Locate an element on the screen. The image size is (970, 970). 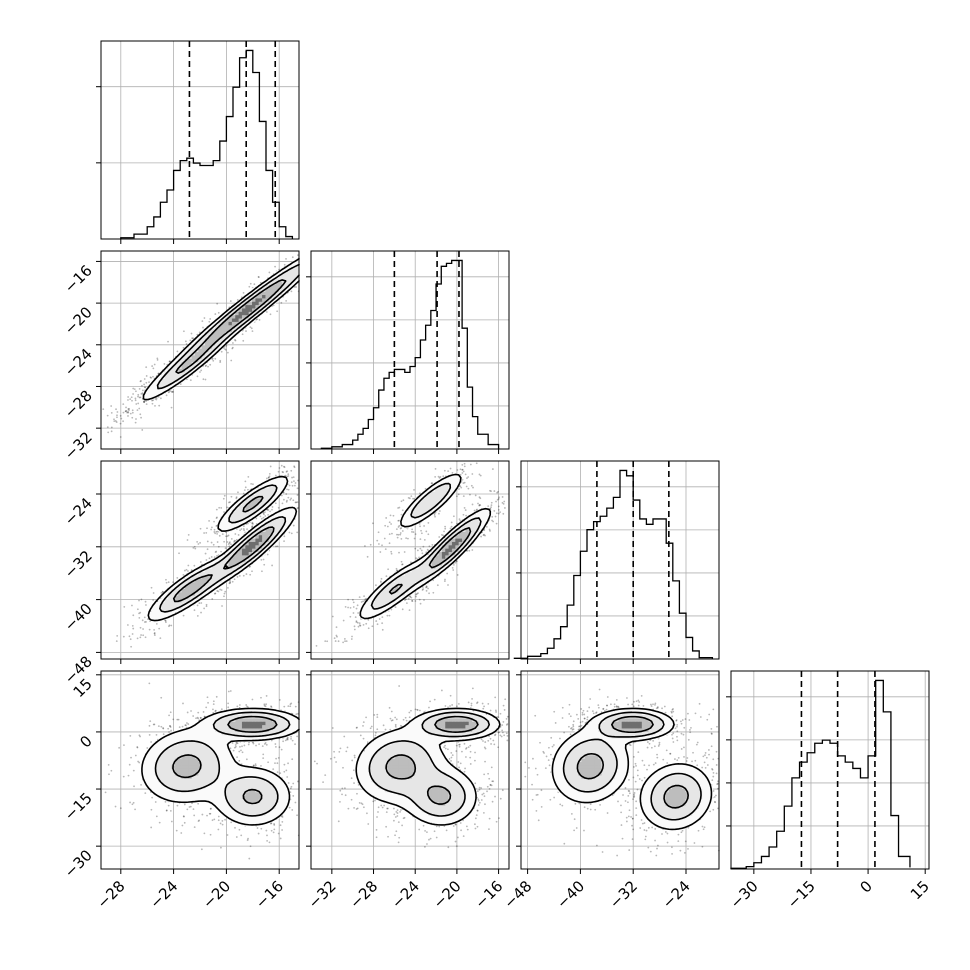
pair-2-0-density is located at coordinates (222, 550).